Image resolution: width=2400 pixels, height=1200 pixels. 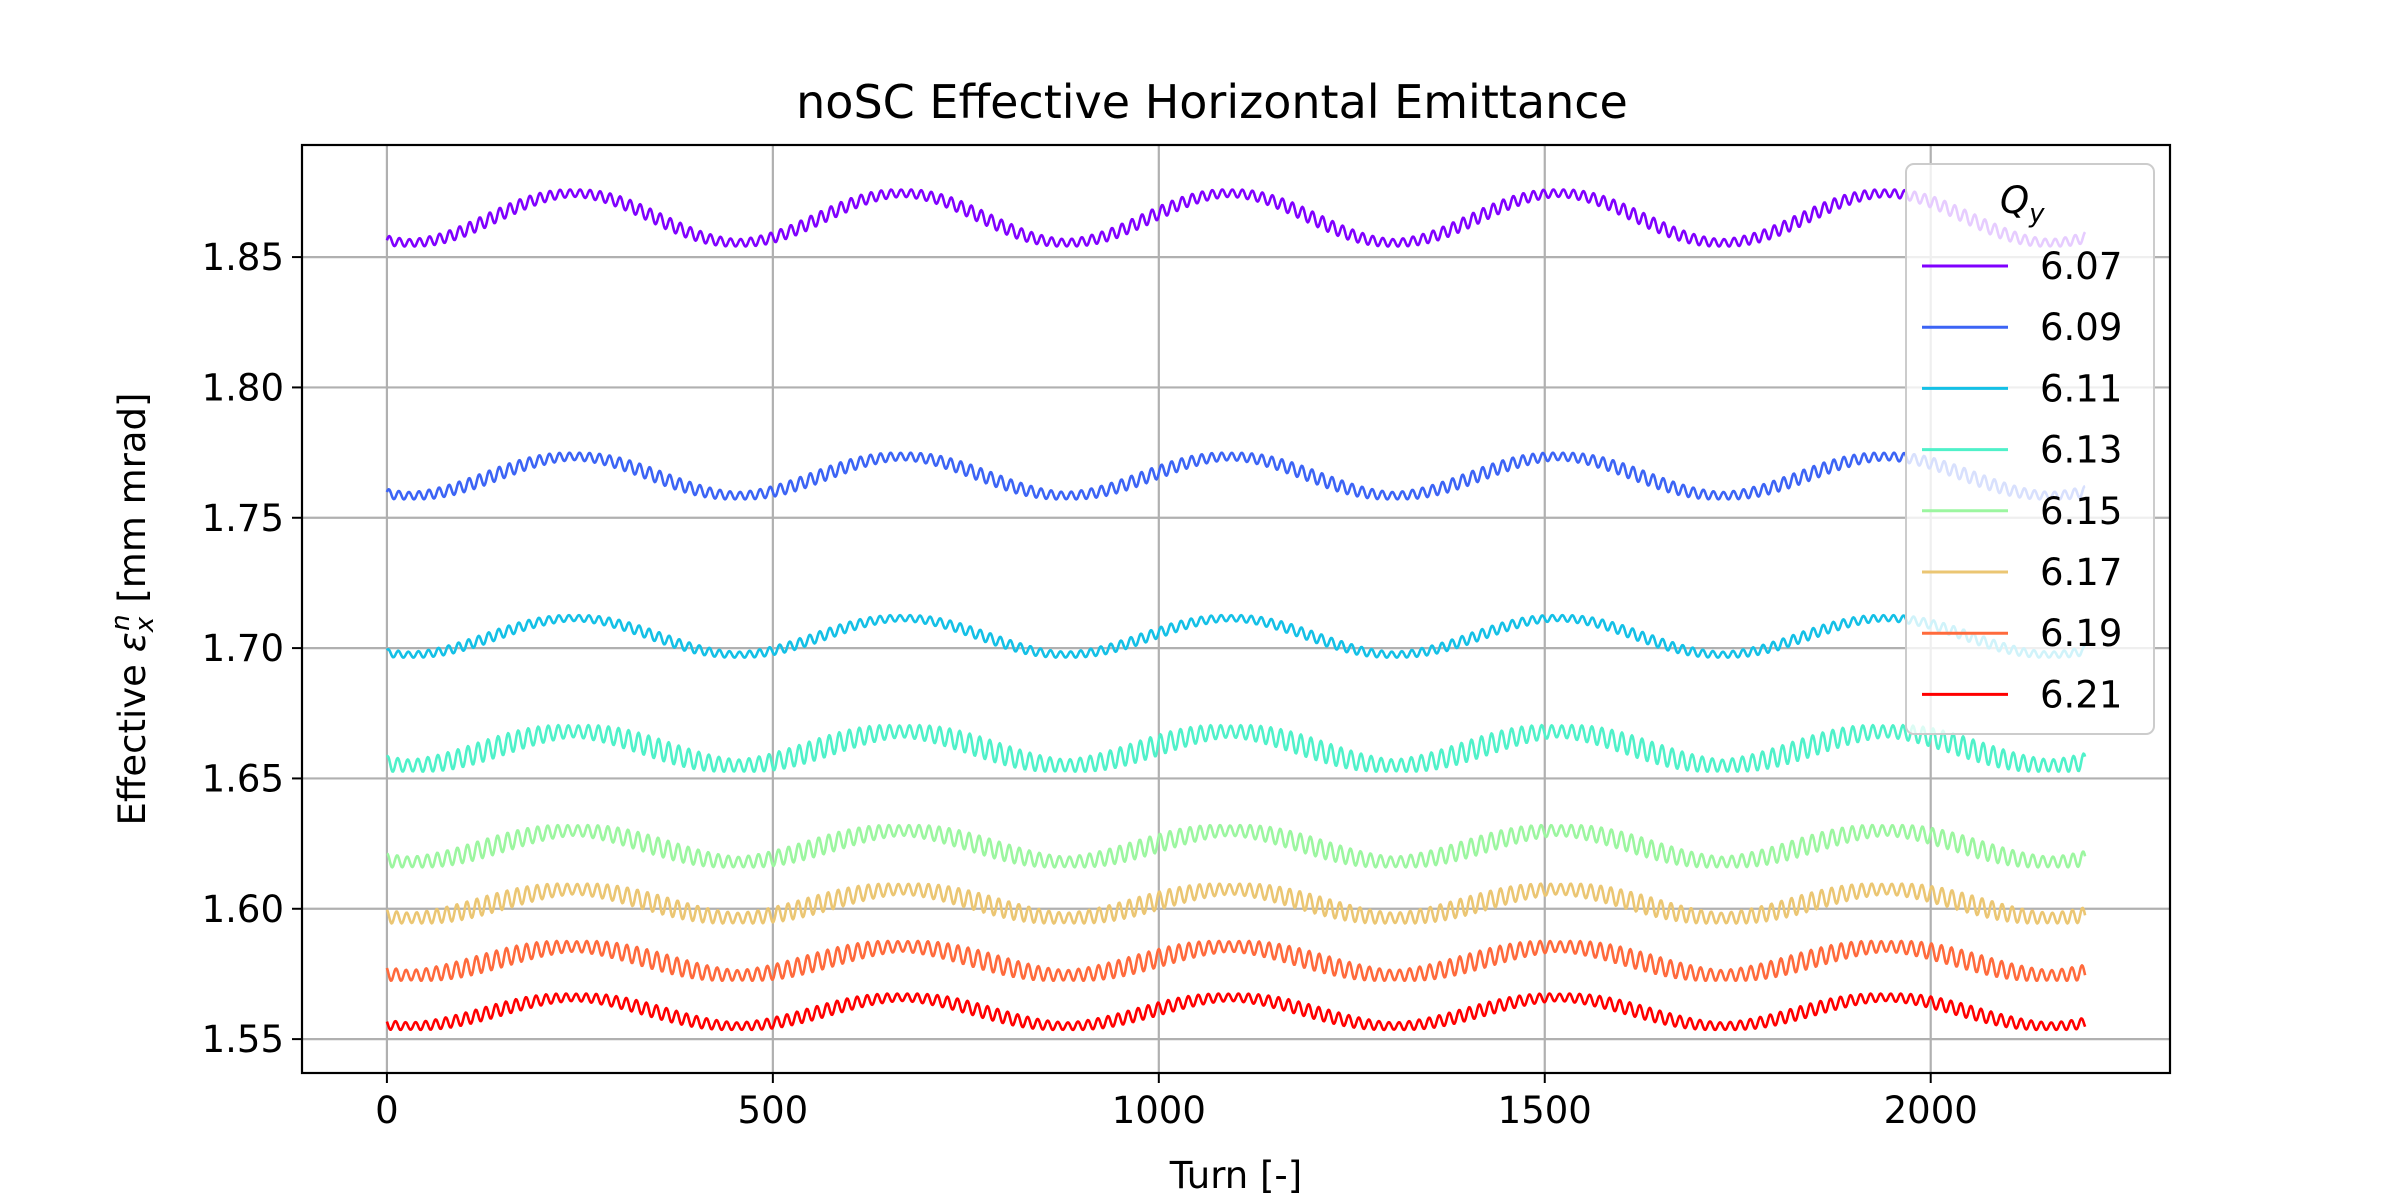 I want to click on x-tick-label: 1000, so click(x=1159, y=1110).